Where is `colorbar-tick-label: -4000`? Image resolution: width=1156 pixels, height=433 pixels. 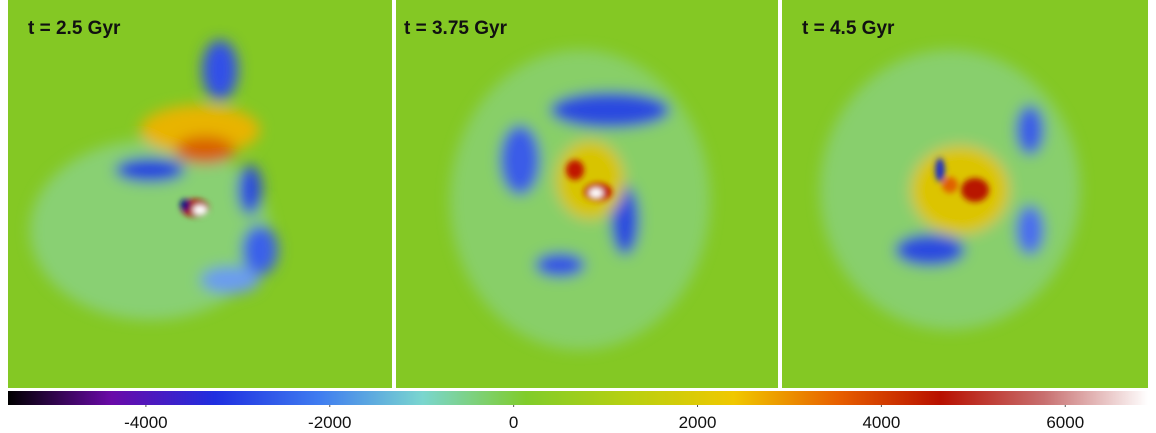 colorbar-tick-label: -4000 is located at coordinates (145, 422).